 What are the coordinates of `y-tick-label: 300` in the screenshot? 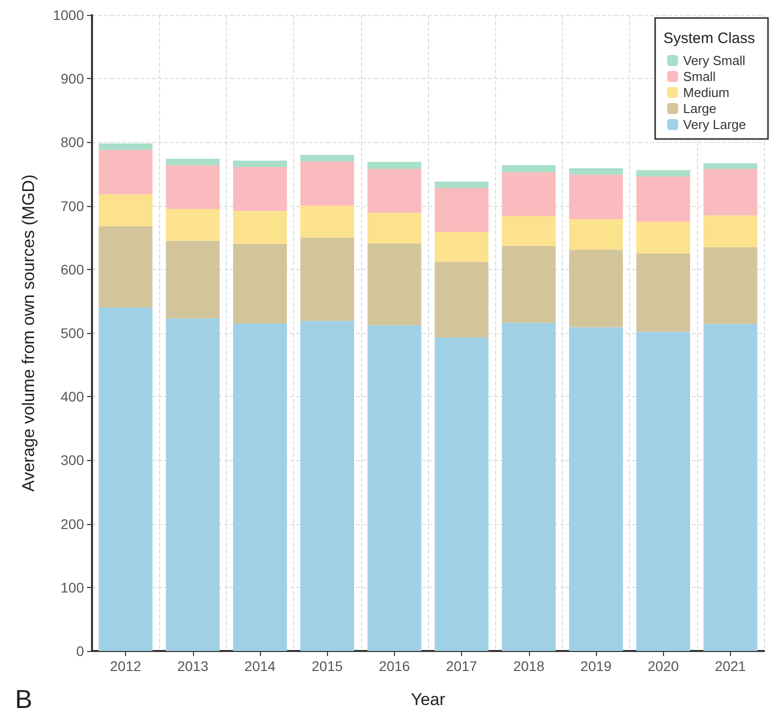 It's located at (72, 460).